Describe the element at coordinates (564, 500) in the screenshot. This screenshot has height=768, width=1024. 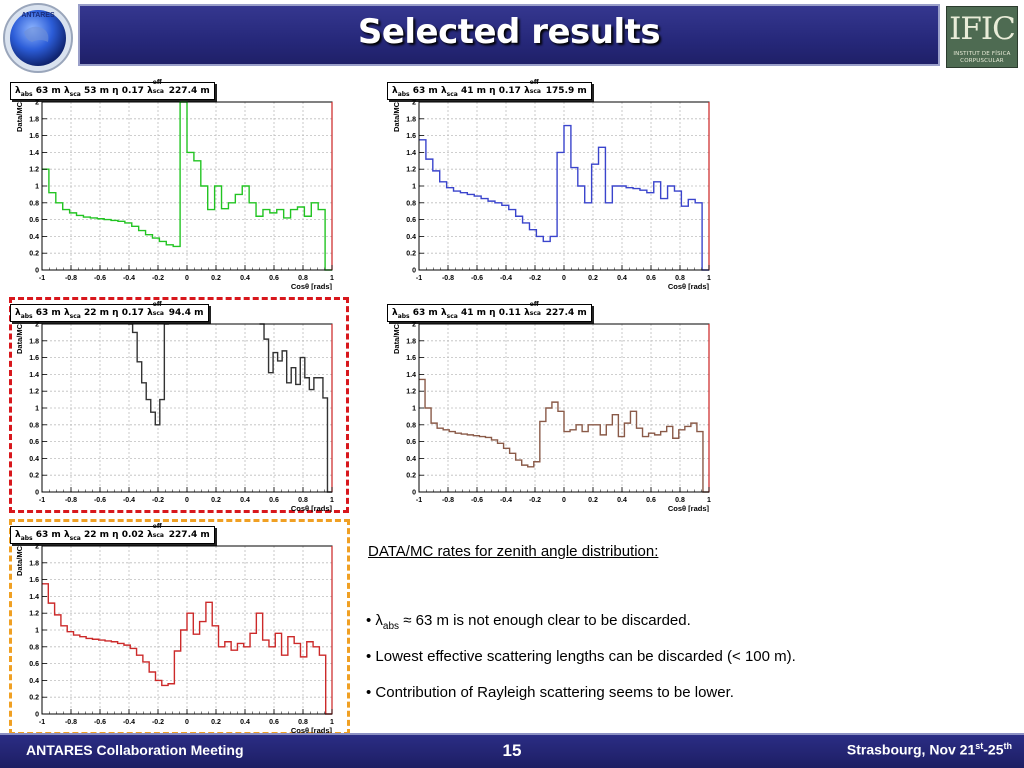
I see `x-tick-label: 0` at that location.